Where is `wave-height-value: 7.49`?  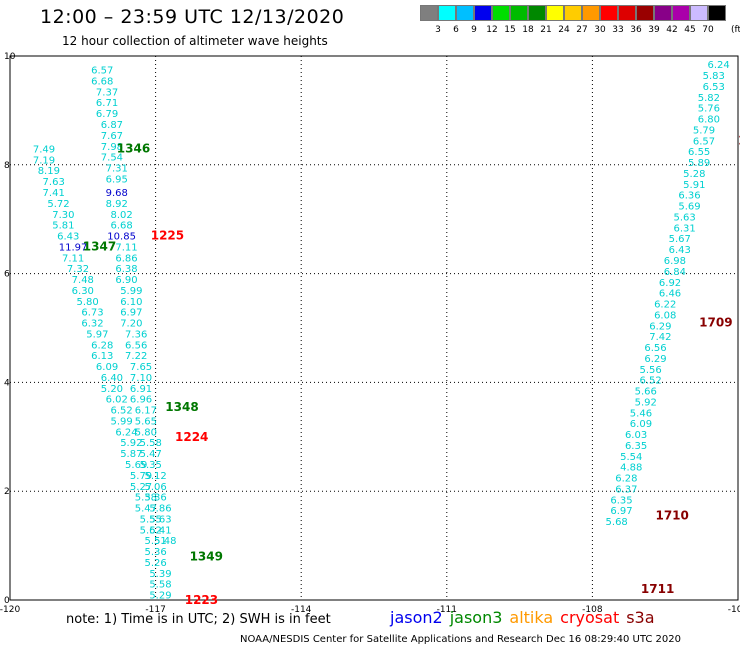 wave-height-value: 7.49 is located at coordinates (44, 149).